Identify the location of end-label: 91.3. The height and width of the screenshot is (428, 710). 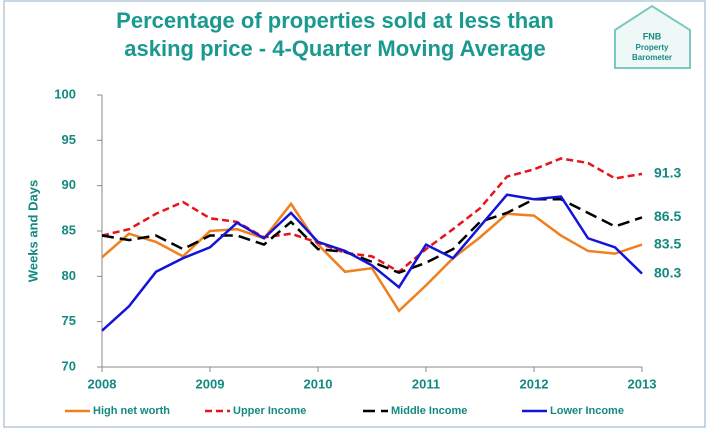
(667, 173).